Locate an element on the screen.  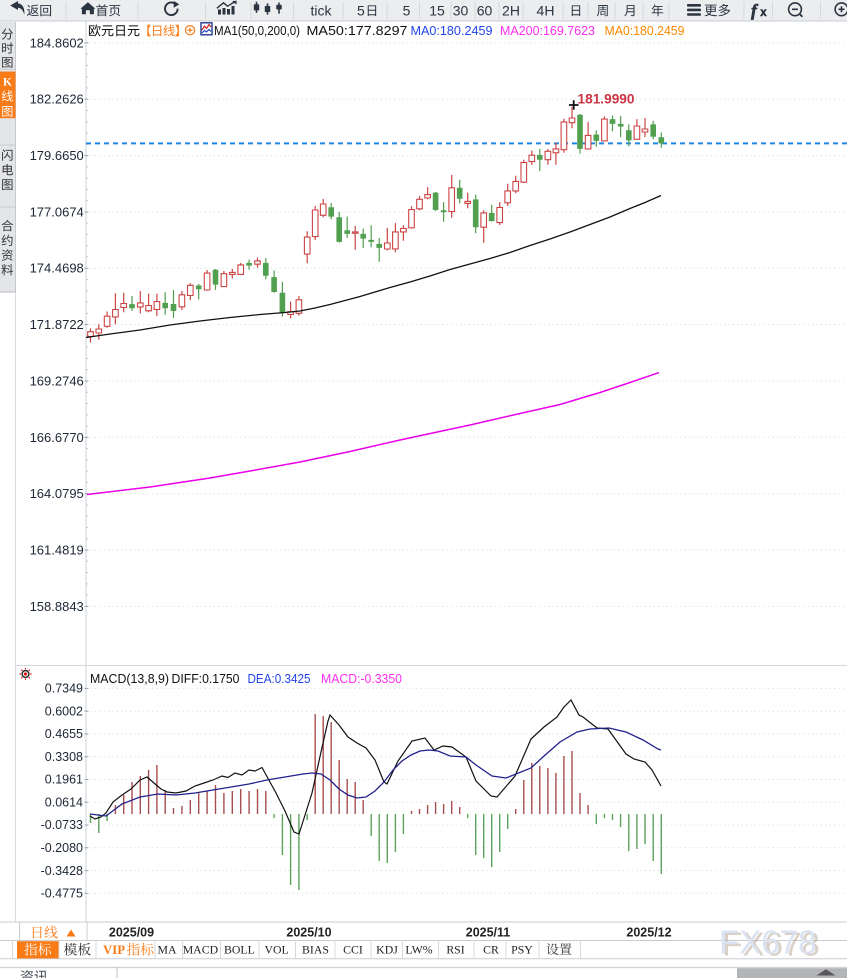
svg-text: K is located at coordinates (7, 82).